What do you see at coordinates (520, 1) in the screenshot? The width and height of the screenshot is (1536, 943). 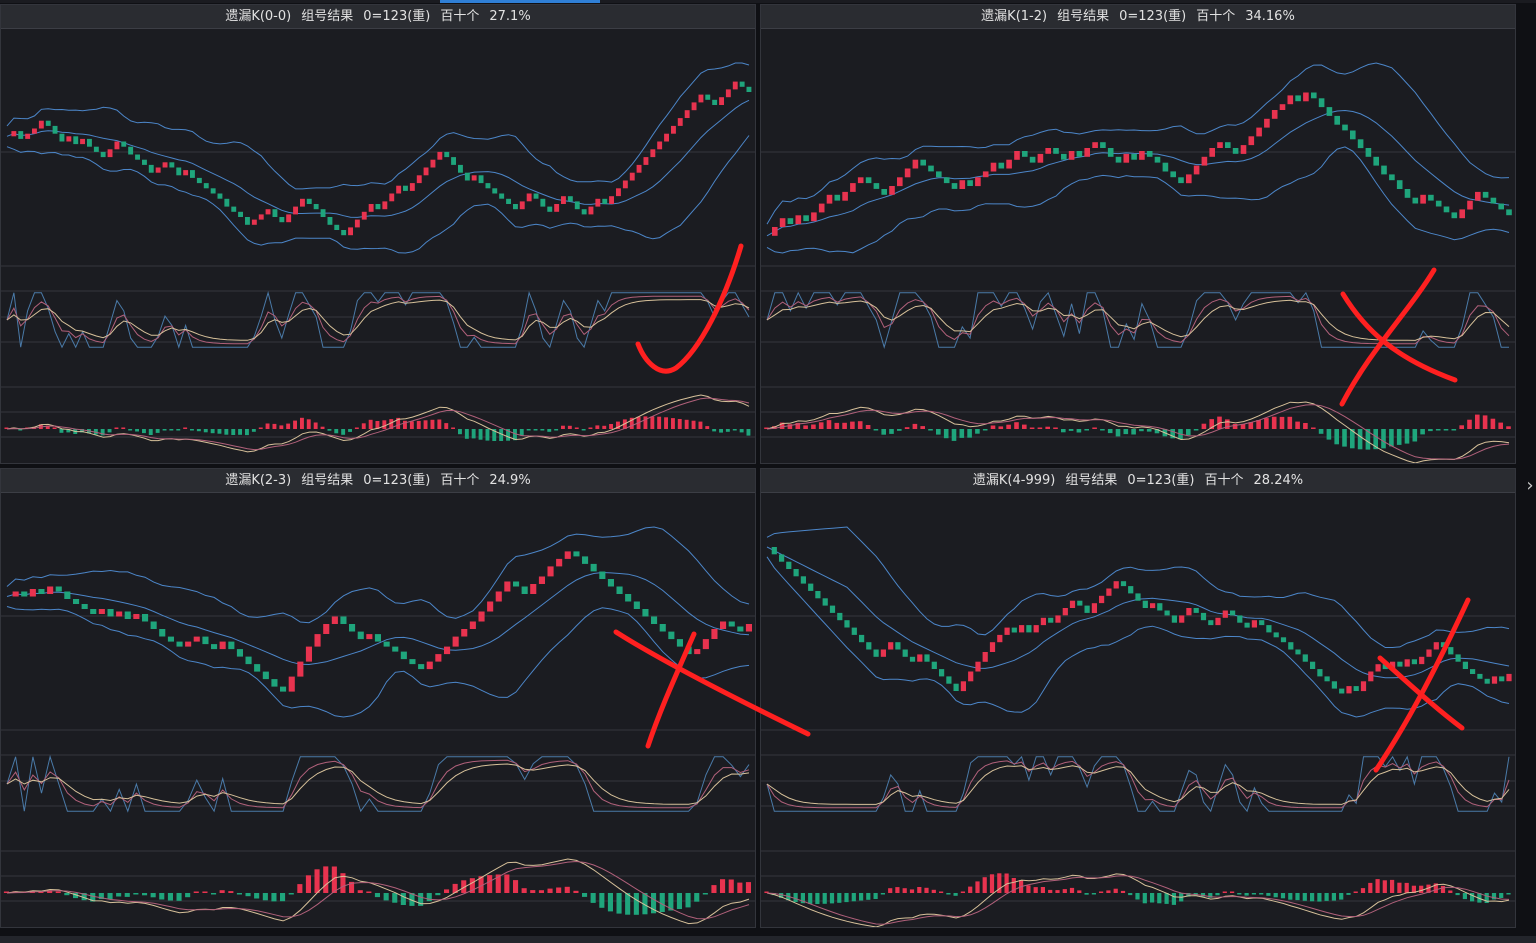 I see `active-tab-indicator` at bounding box center [520, 1].